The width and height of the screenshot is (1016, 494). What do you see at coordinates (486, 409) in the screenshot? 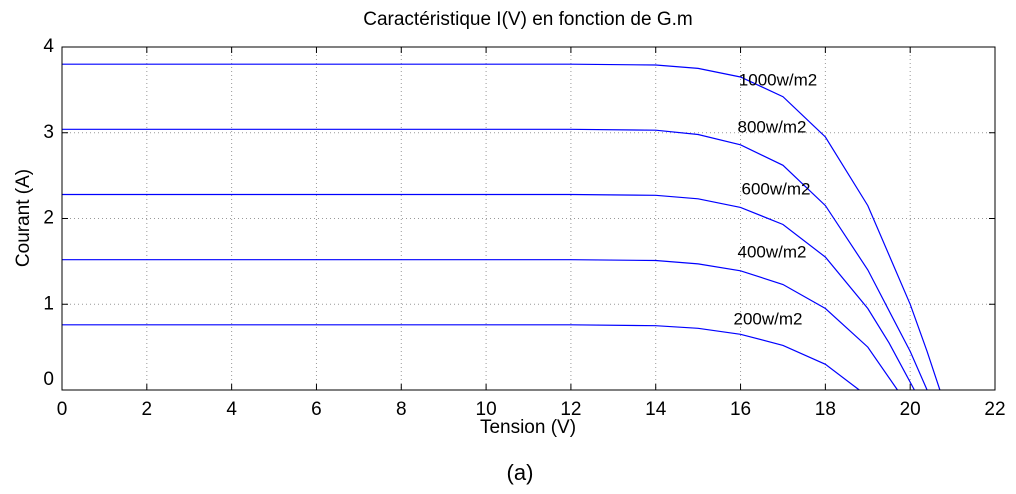
I see `x-tick-label: 10` at bounding box center [486, 409].